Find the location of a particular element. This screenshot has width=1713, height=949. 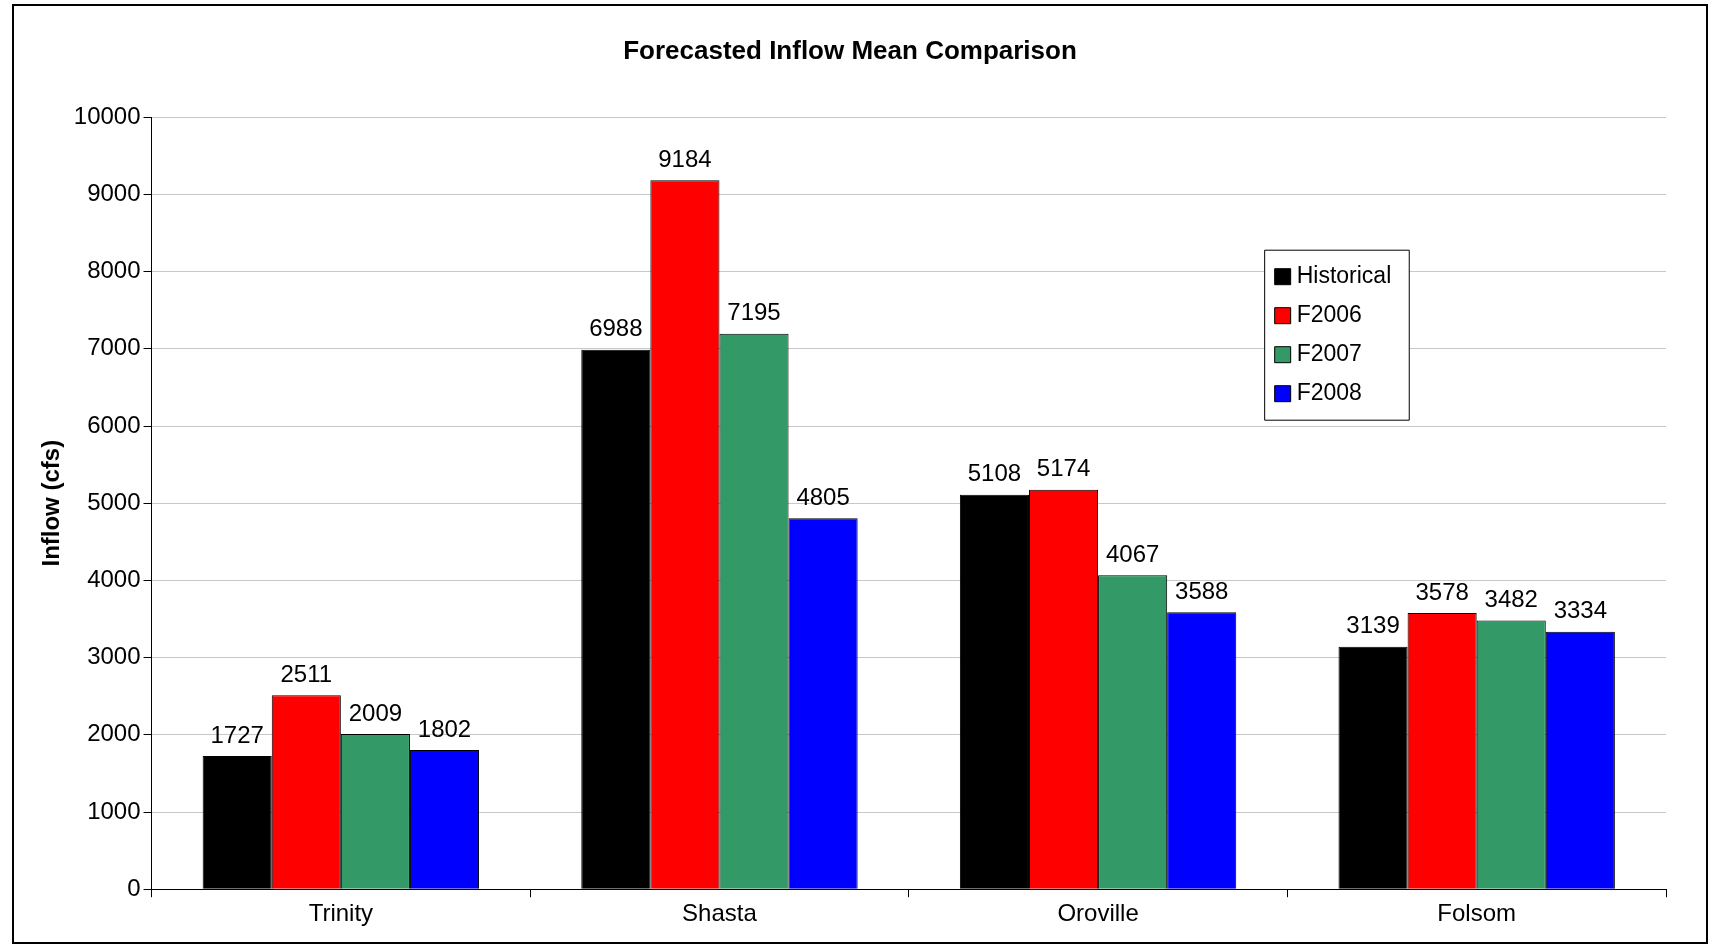

y-tick-label: 3000 is located at coordinates (114, 656).